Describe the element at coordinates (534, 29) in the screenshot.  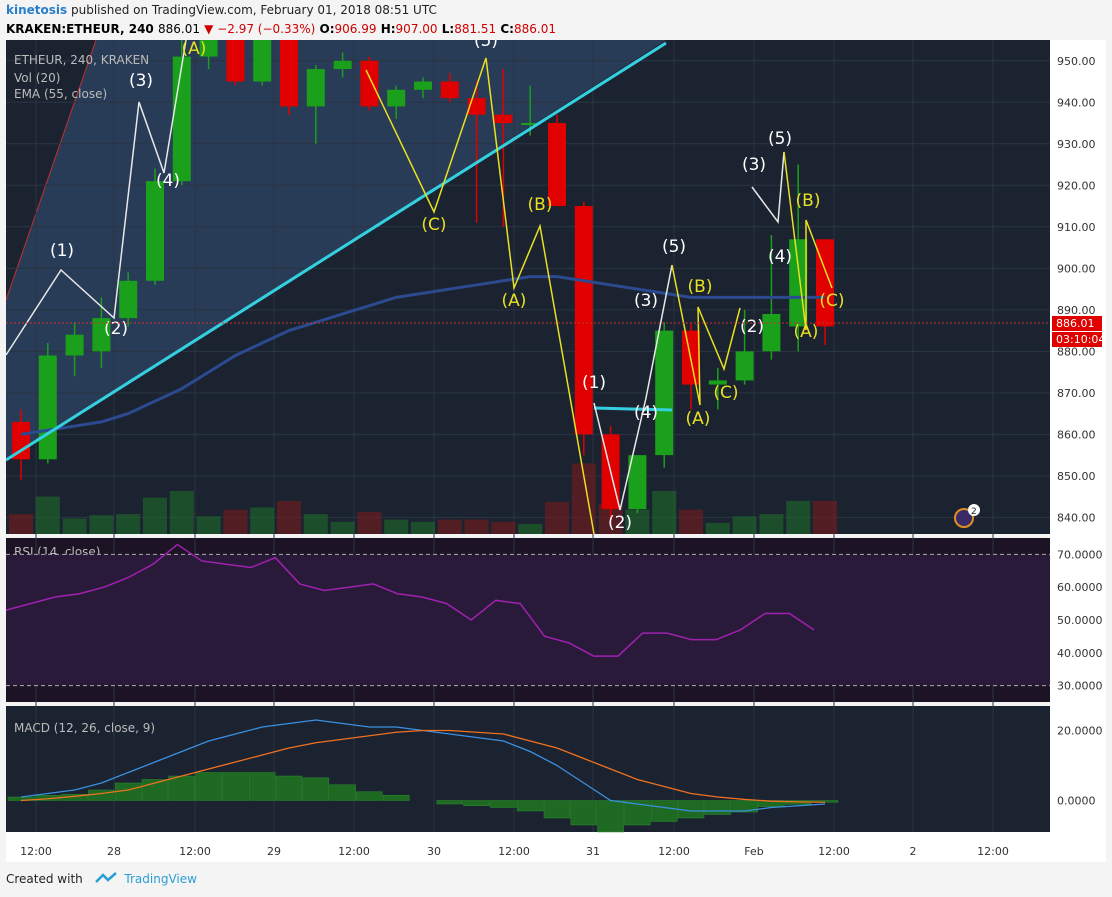
I see `close-value: 886.01` at that location.